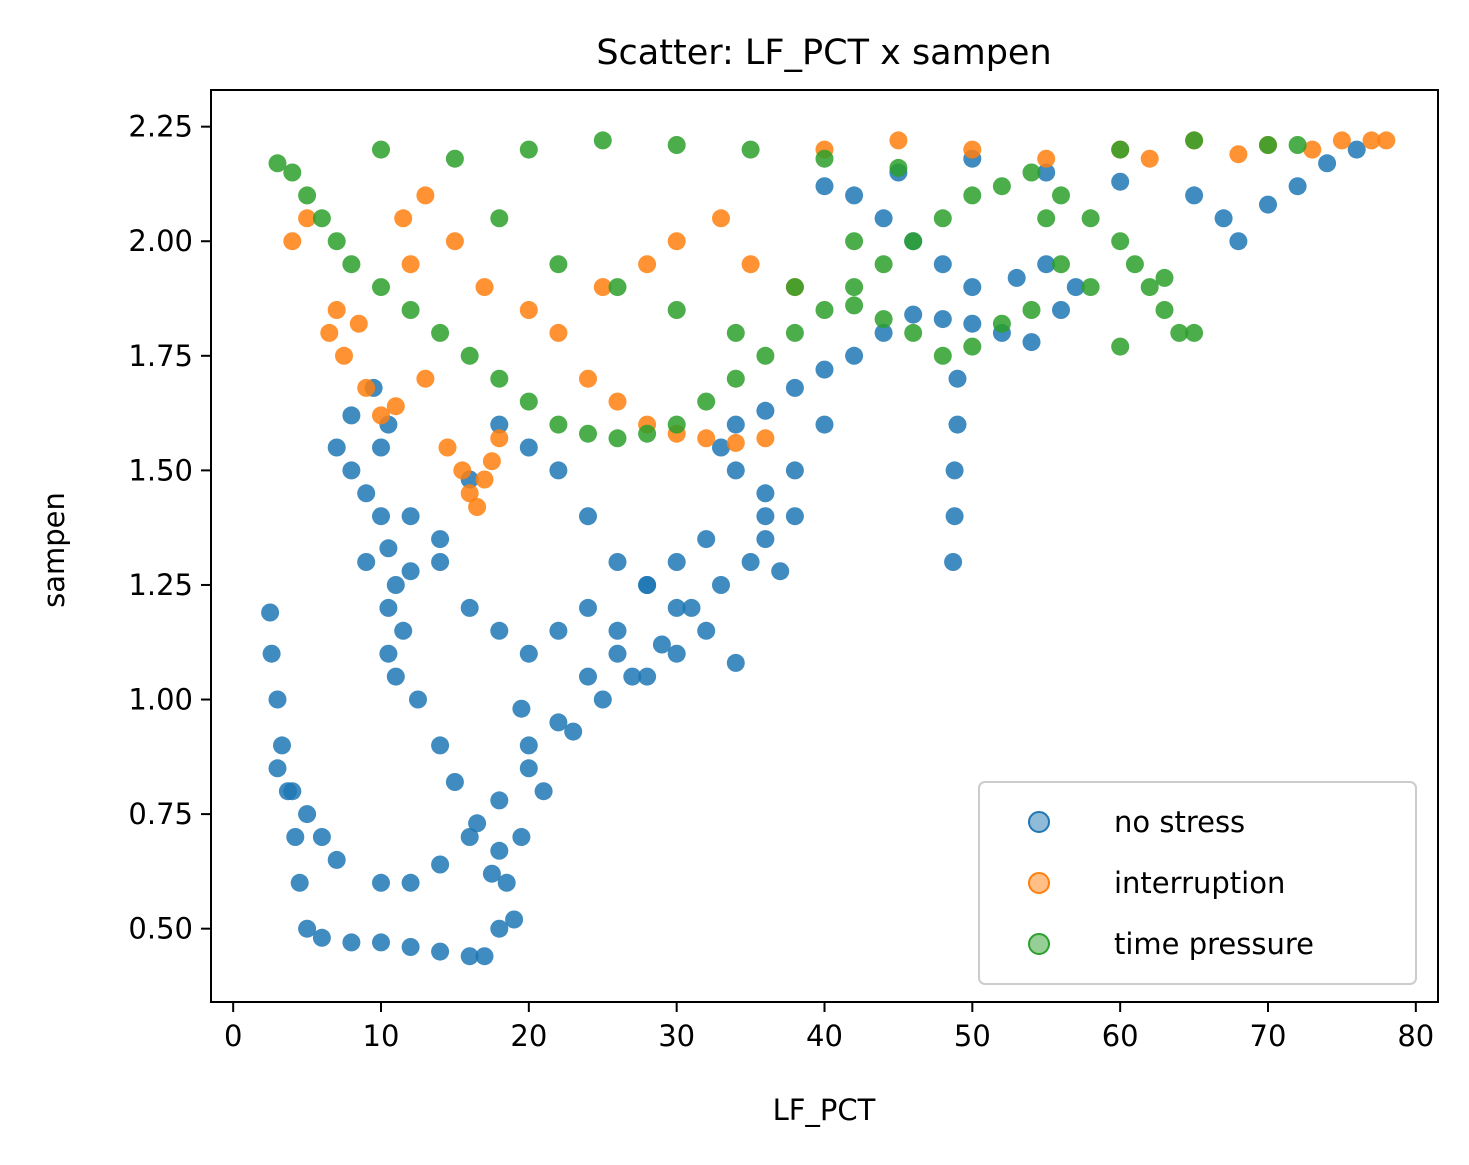 This screenshot has height=1165, width=1469. I want to click on legend-label: time pressure, so click(1214, 944).